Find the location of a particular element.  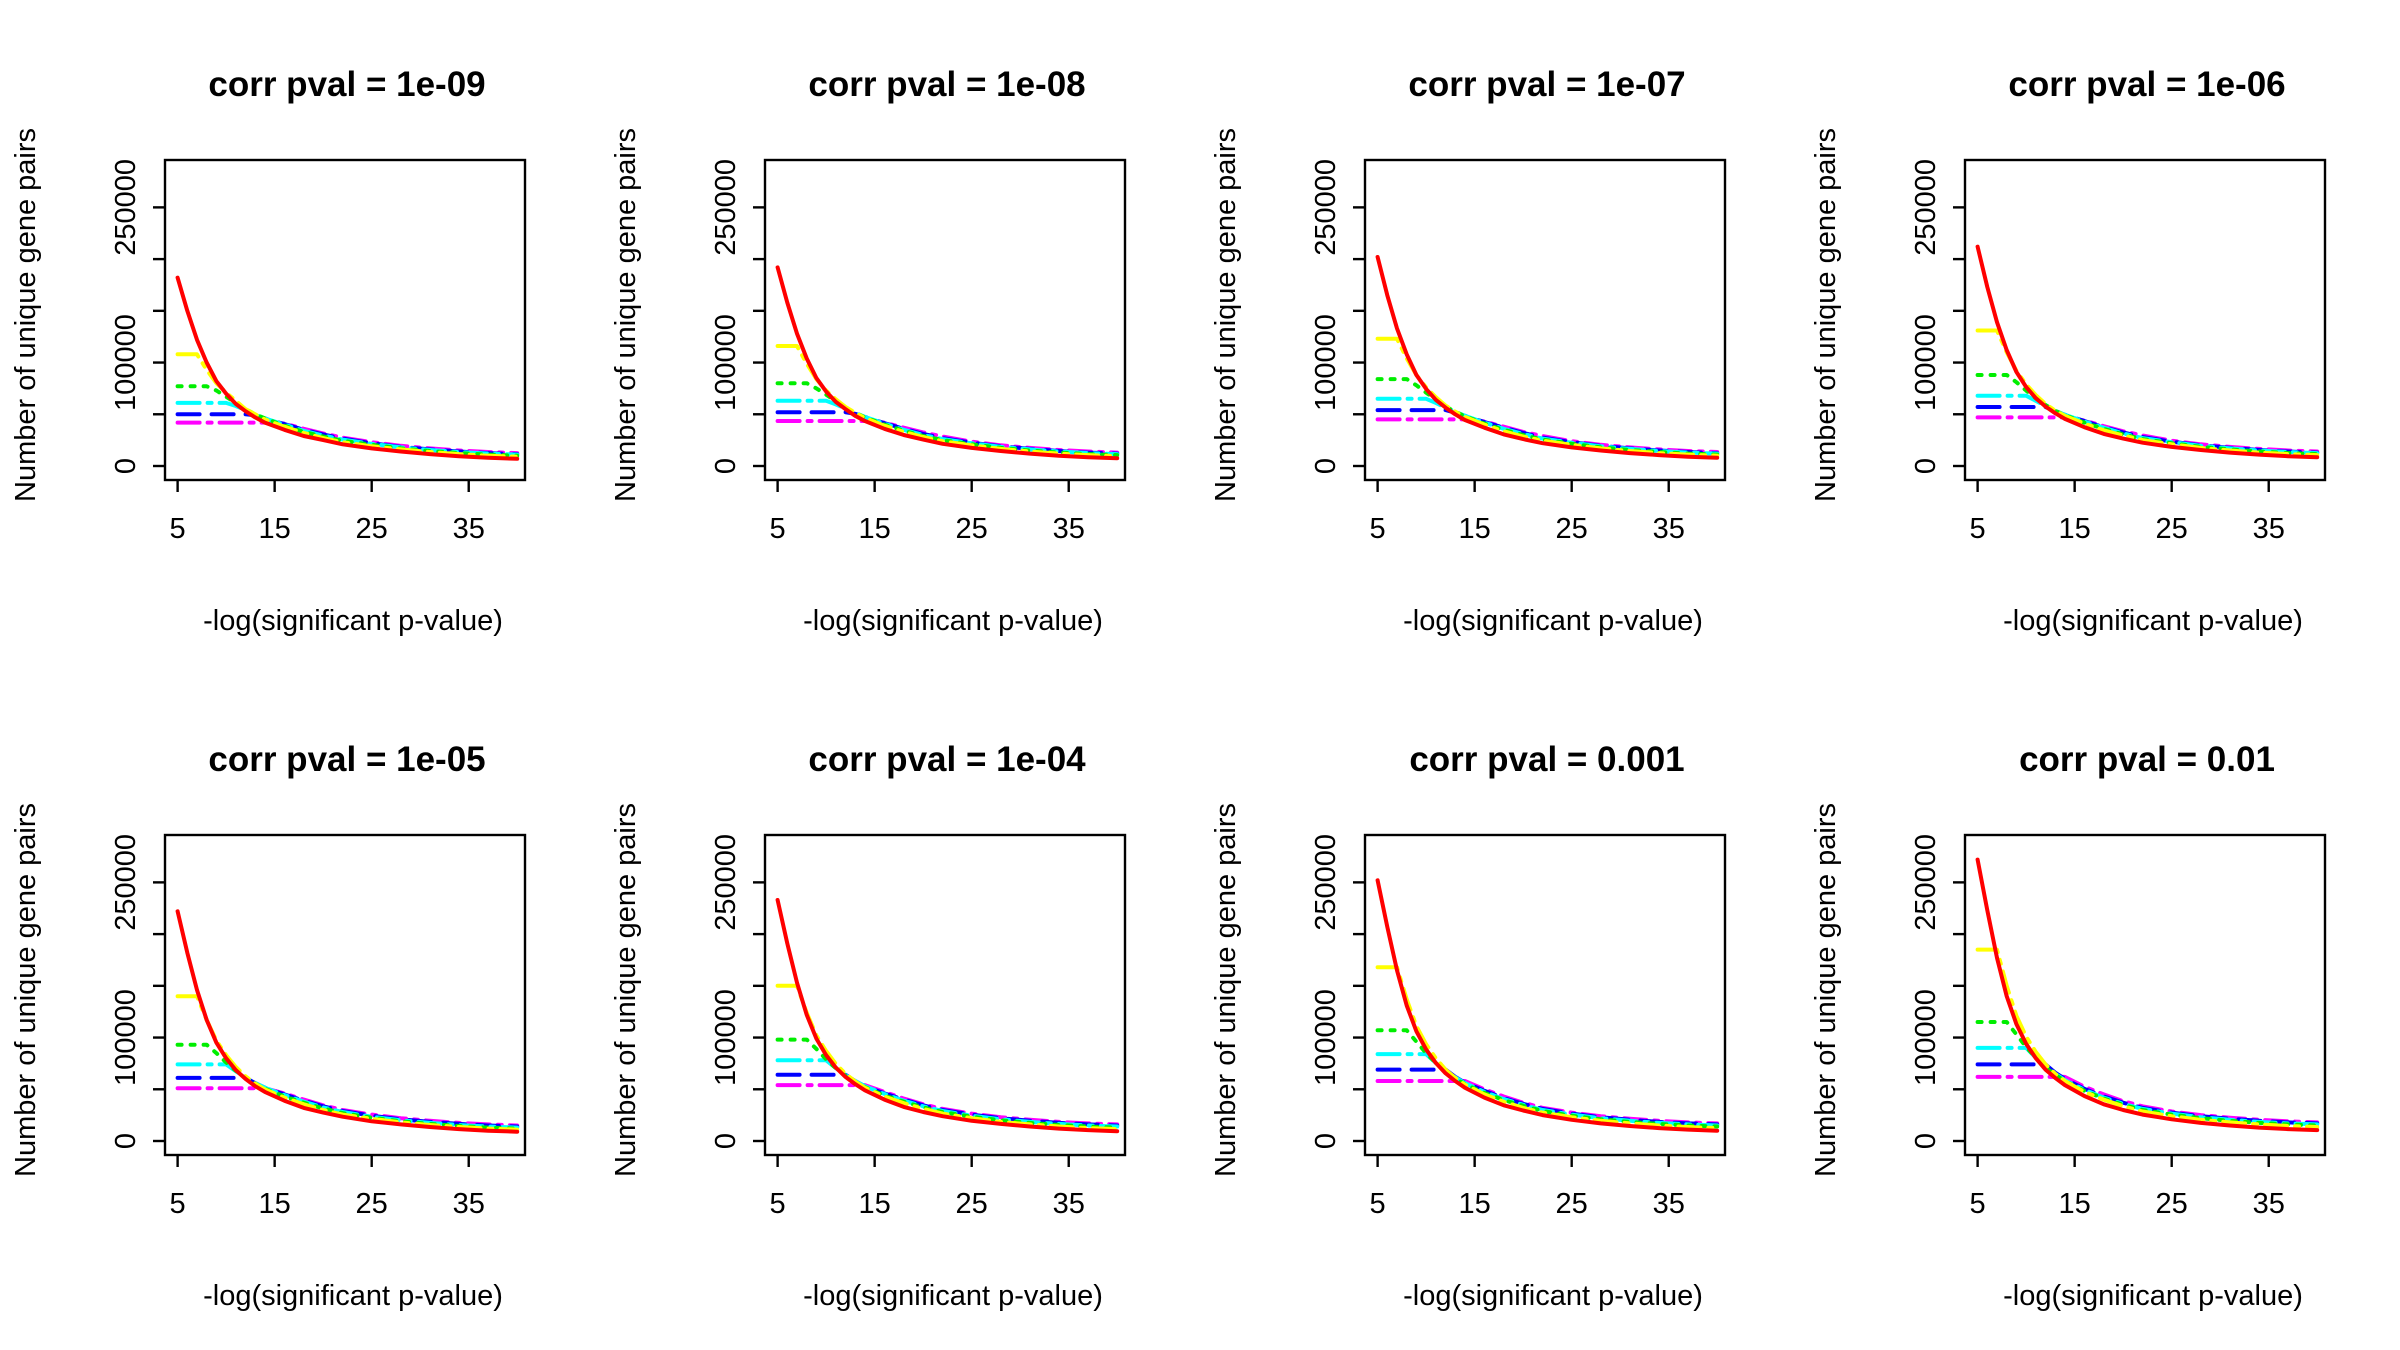

chart-title: corr pval = 1e-05 is located at coordinates (346, 759).